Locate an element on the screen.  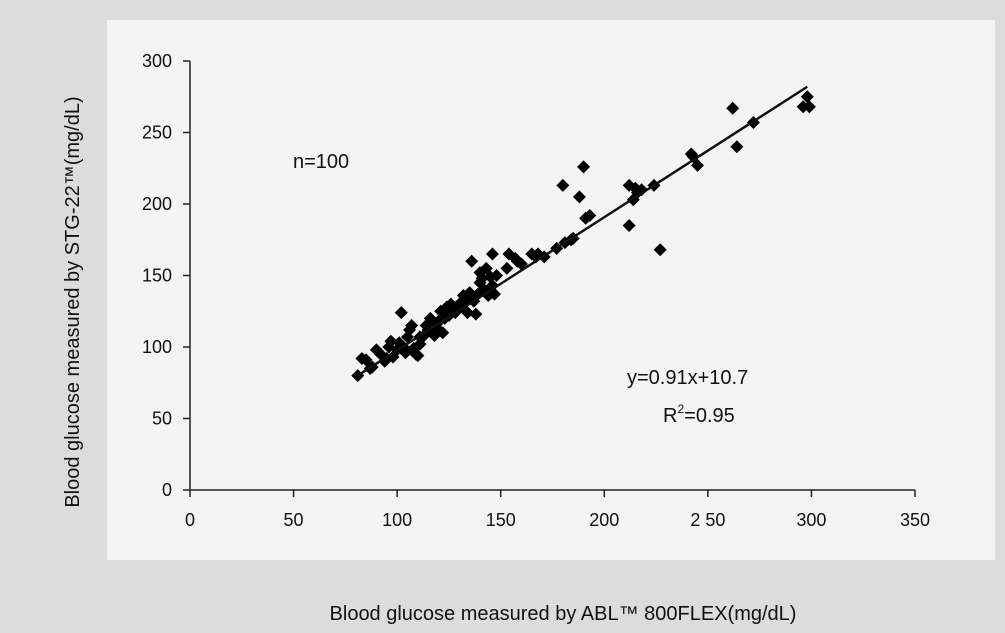
r-squared-label: R2=0.95 is located at coordinates (699, 414).